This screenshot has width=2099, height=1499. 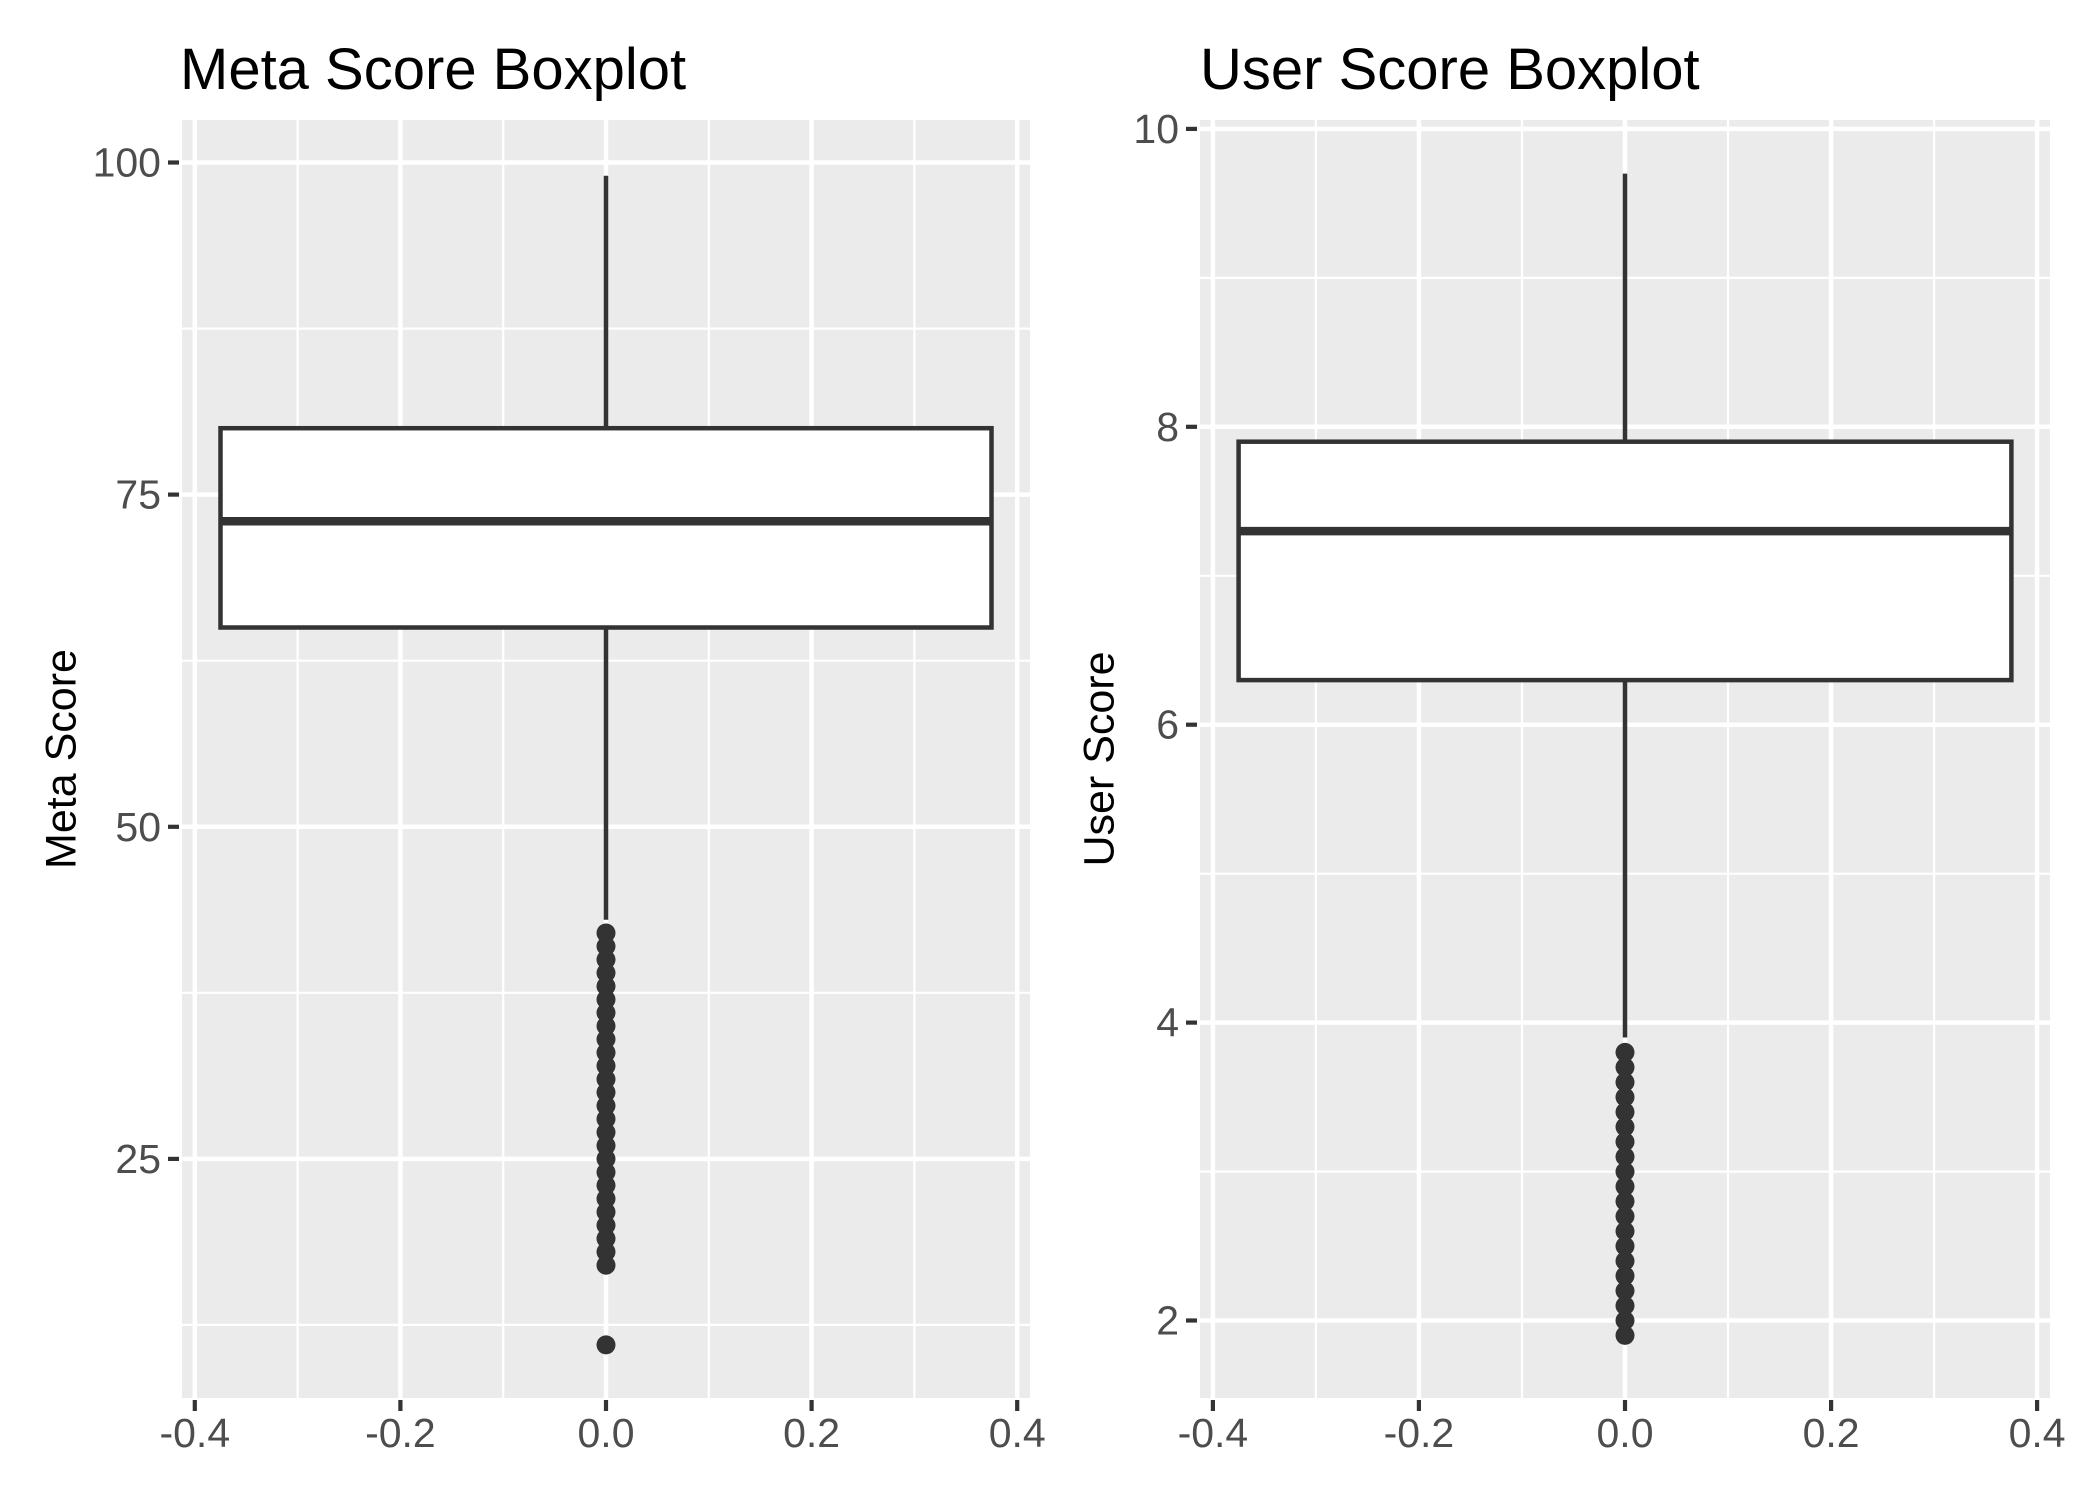 What do you see at coordinates (1167, 427) in the screenshot?
I see `y-tick-label: 8` at bounding box center [1167, 427].